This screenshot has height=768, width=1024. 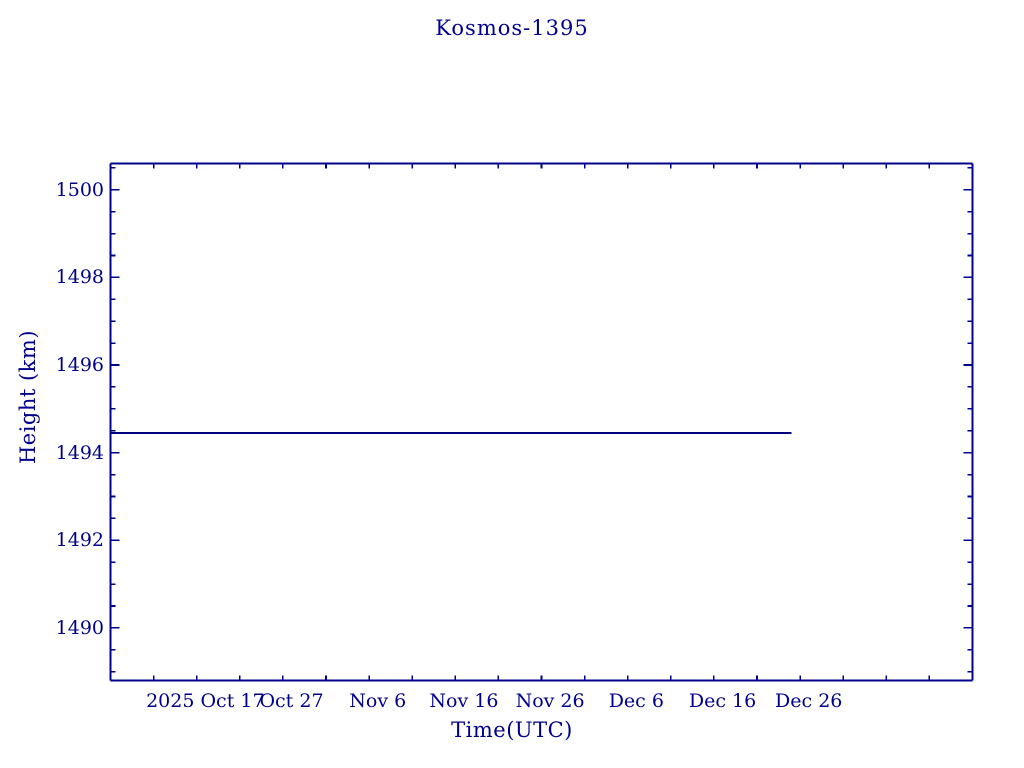 I want to click on x-tick-label: Dec 6, so click(x=636, y=701).